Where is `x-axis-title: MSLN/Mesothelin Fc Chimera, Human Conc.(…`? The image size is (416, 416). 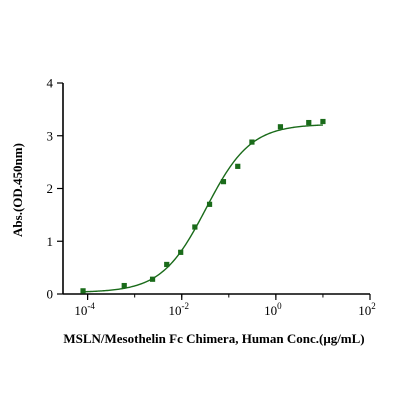 x-axis-title: MSLN/Mesothelin Fc Chimera, Human Conc.(… is located at coordinates (213, 338).